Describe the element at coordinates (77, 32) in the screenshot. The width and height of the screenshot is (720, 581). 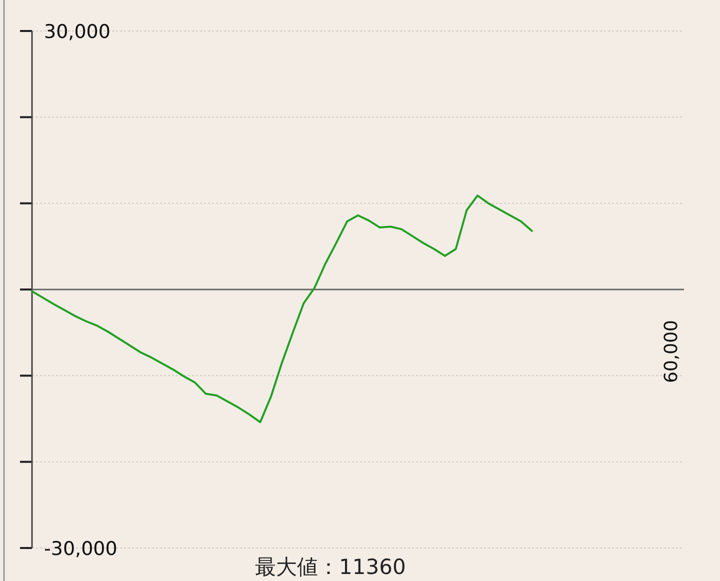
I see `y-tick-label: 30,000` at that location.